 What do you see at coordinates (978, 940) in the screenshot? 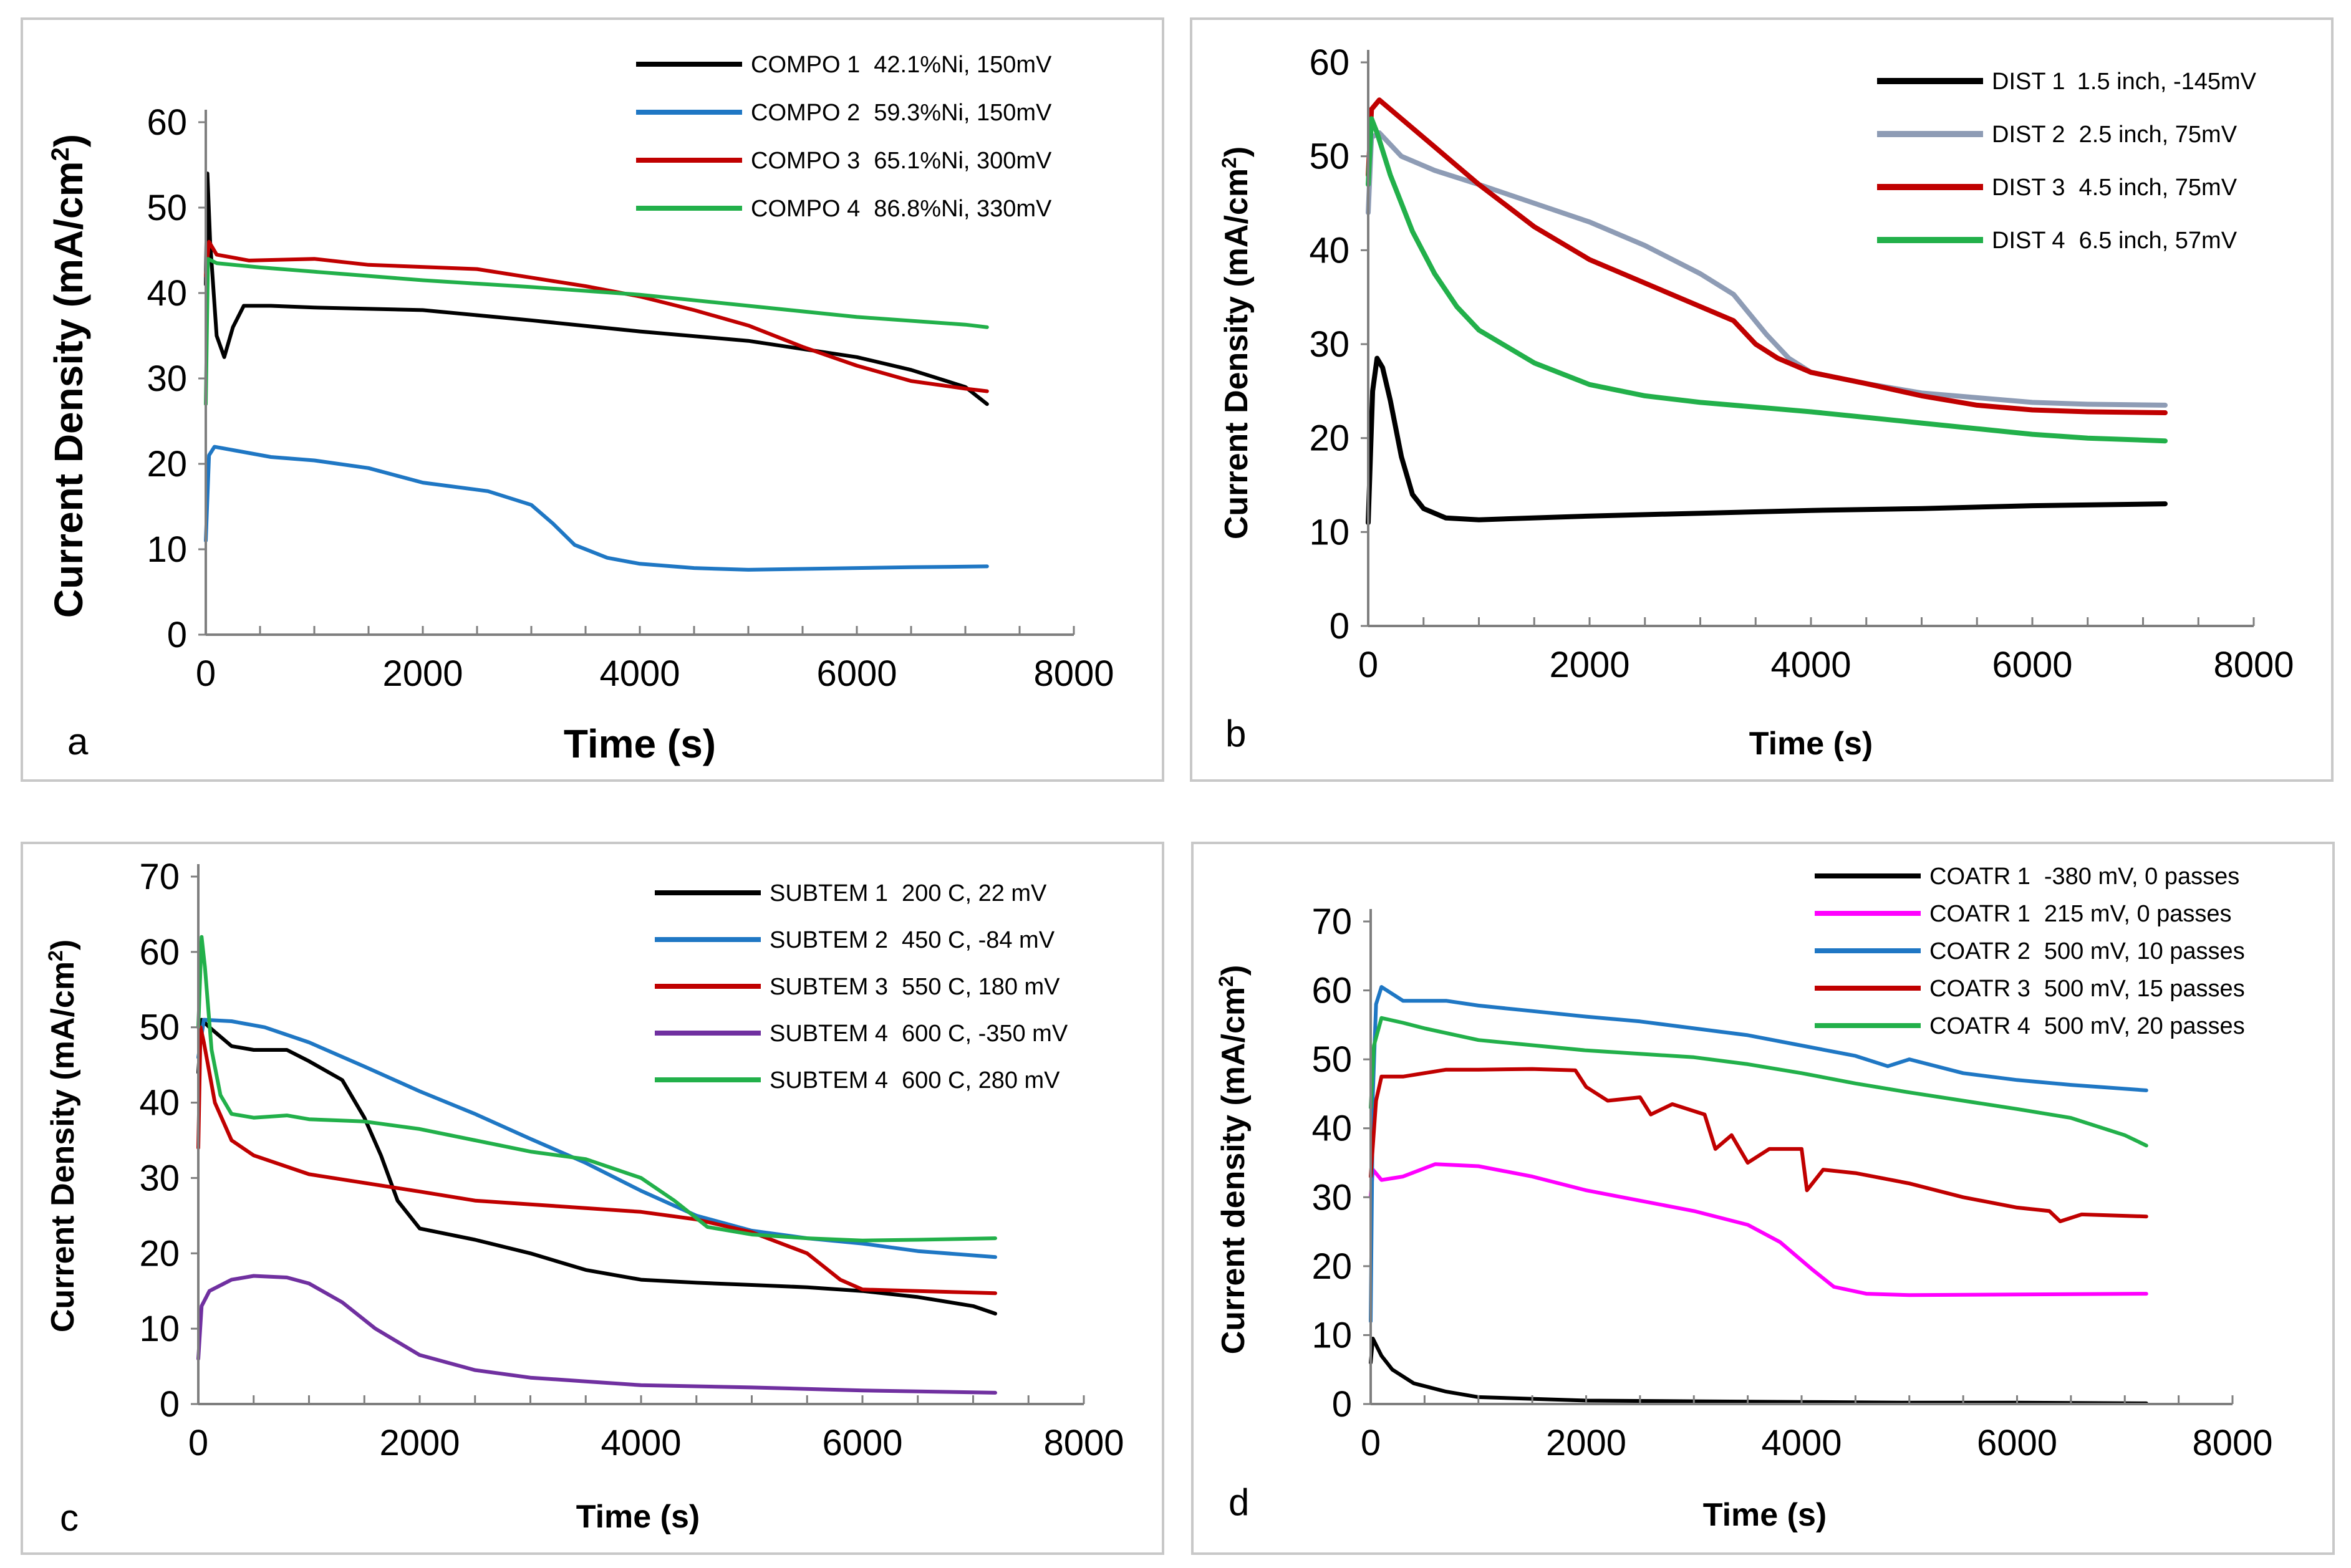
I see `legend-series-desc: 450 C, -84 mV` at bounding box center [978, 940].